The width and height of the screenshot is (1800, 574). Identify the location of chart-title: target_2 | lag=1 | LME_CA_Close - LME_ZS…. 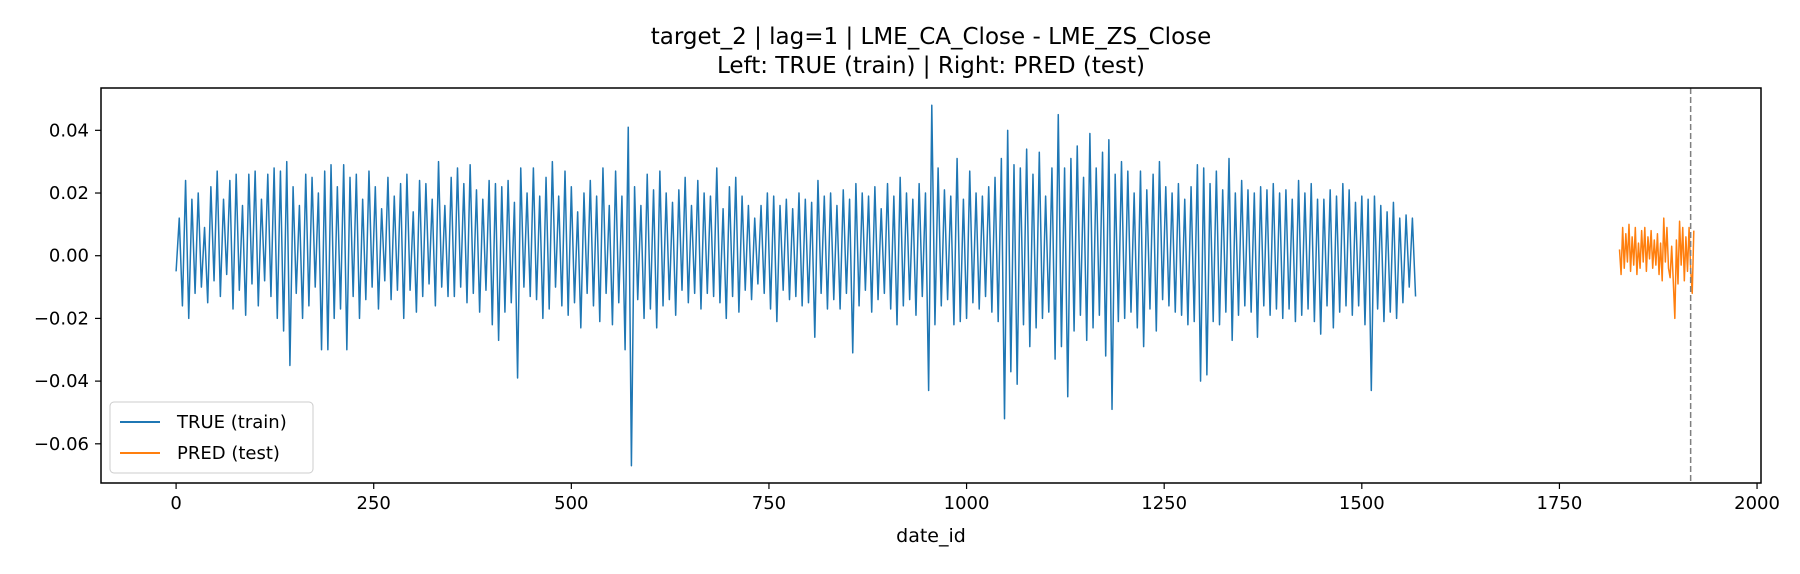
(931, 37).